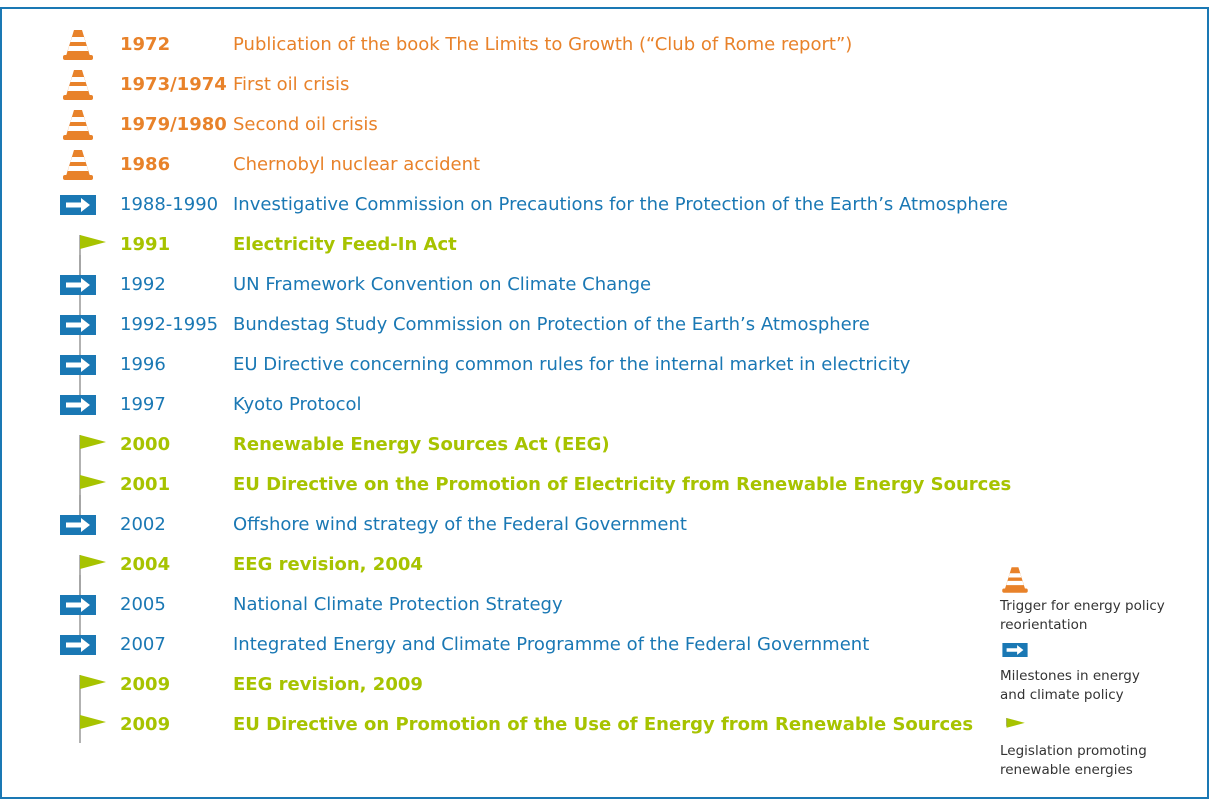 This screenshot has width=1210, height=800. Describe the element at coordinates (1043, 625) in the screenshot. I see `legend-text: reorientation` at that location.